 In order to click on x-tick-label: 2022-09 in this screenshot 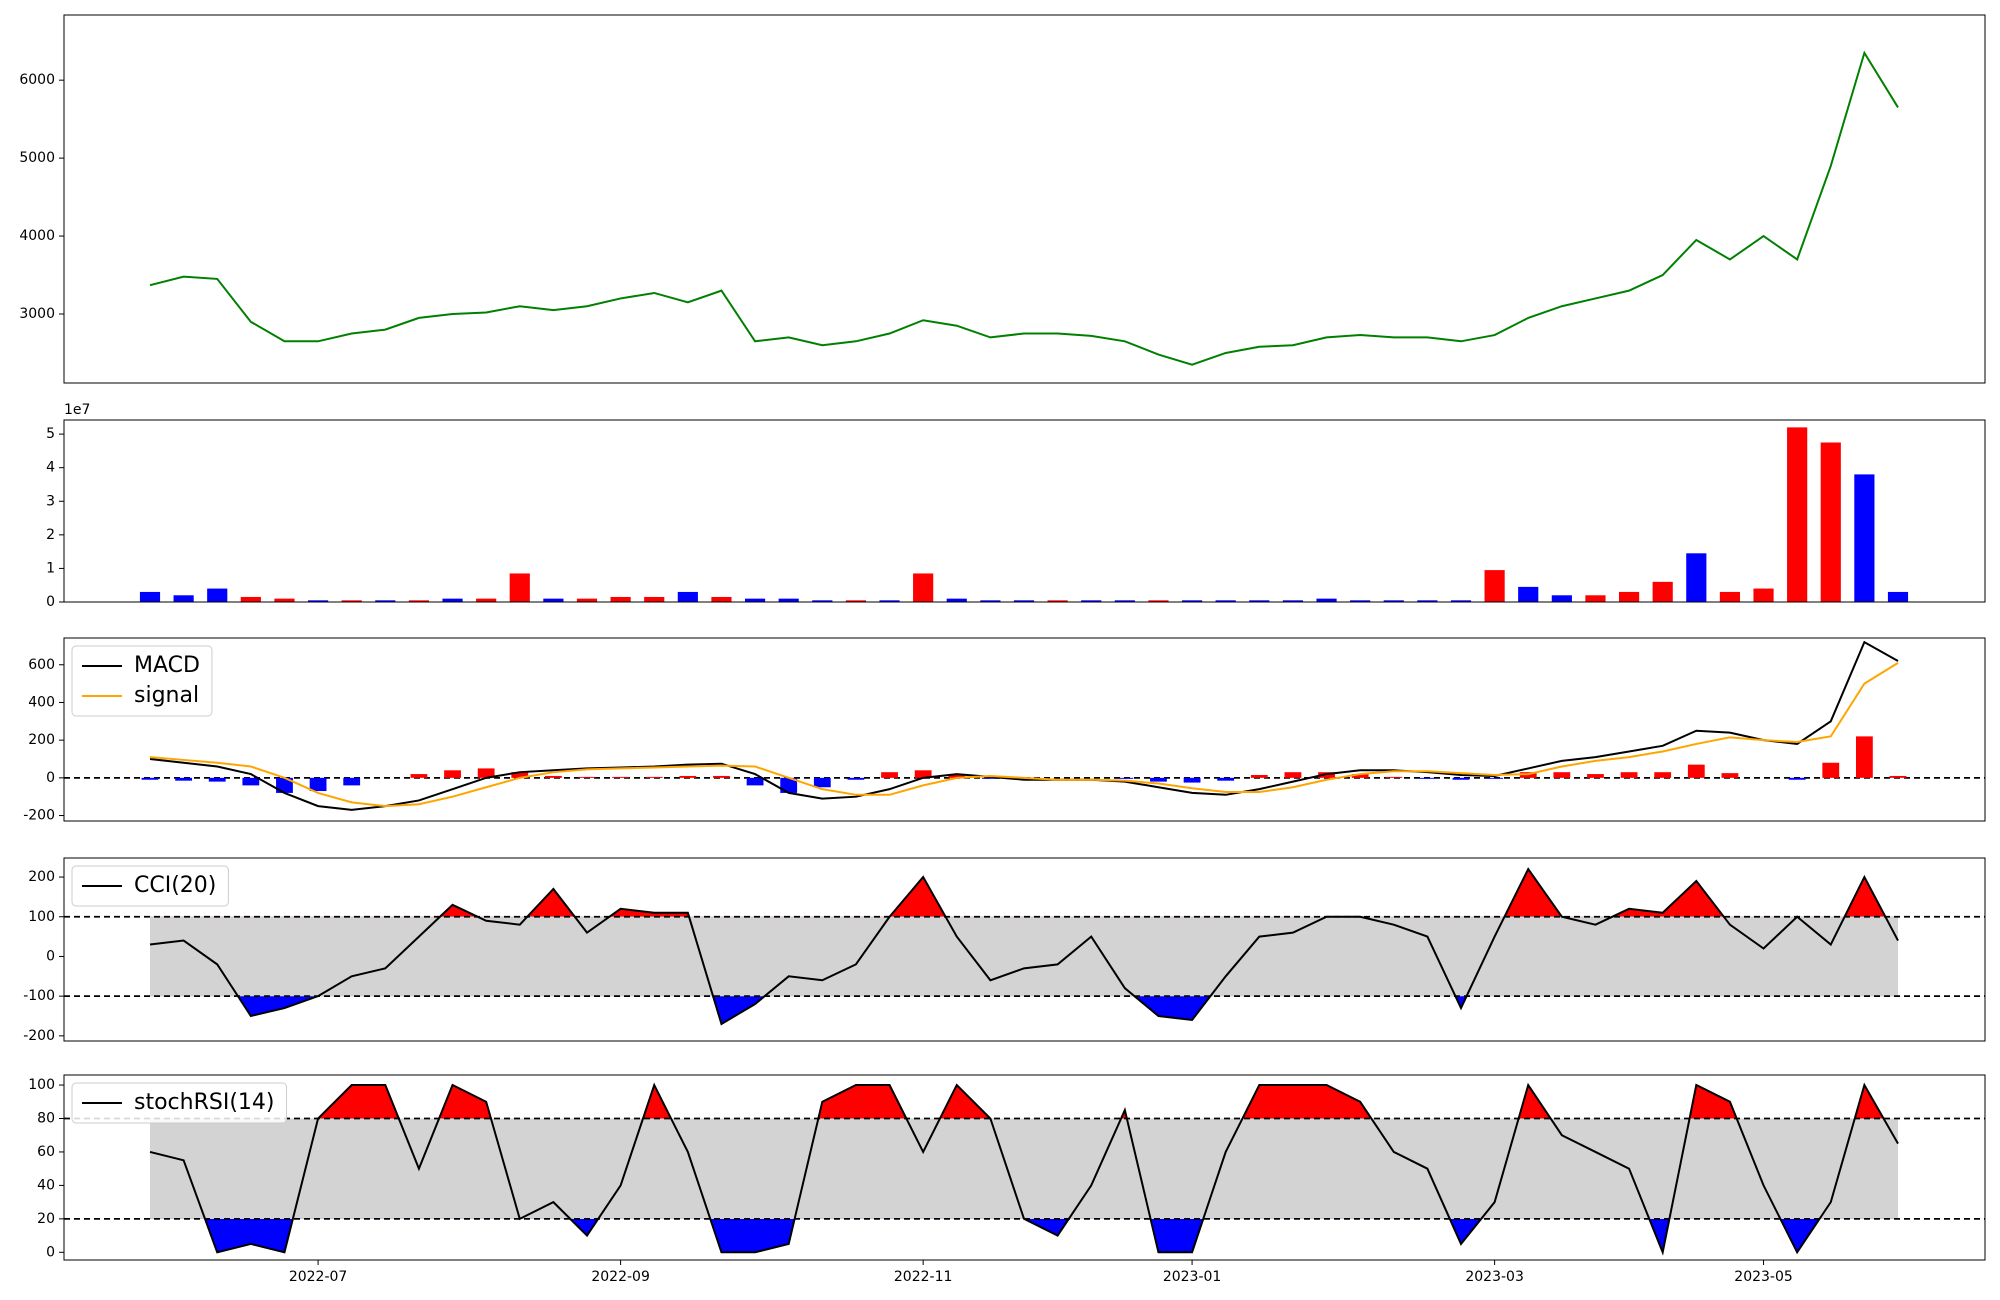, I will do `click(620, 1277)`.